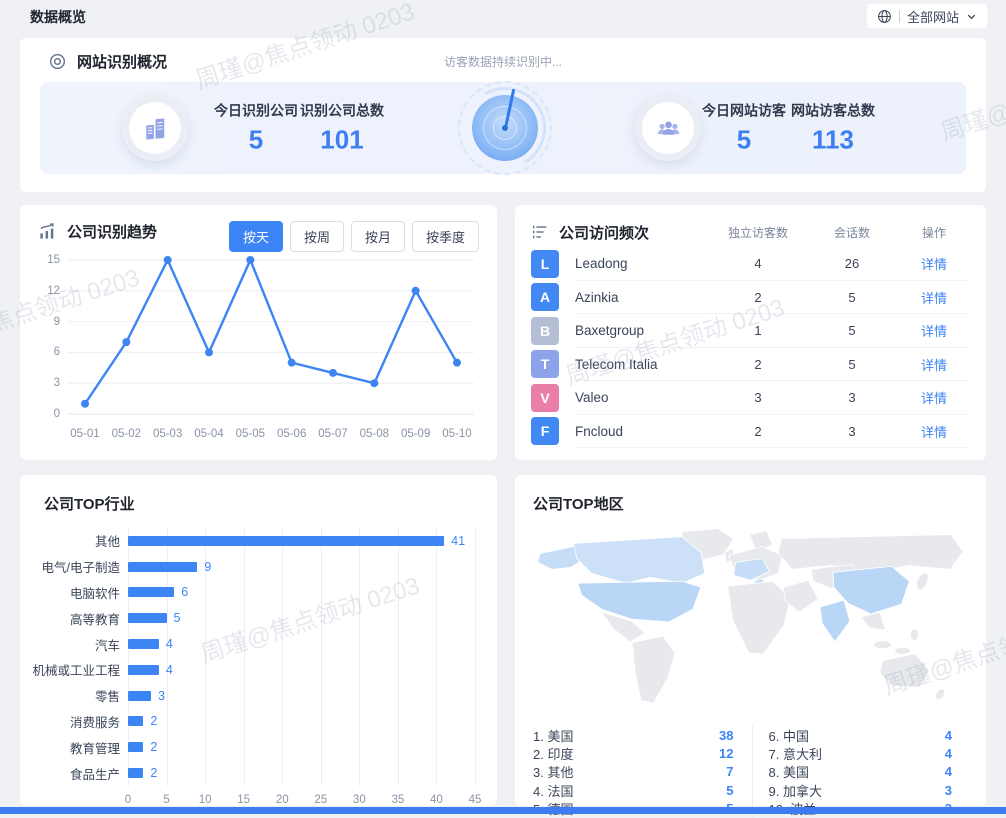 The width and height of the screenshot is (1006, 818). I want to click on map-region-alaska, so click(562, 558).